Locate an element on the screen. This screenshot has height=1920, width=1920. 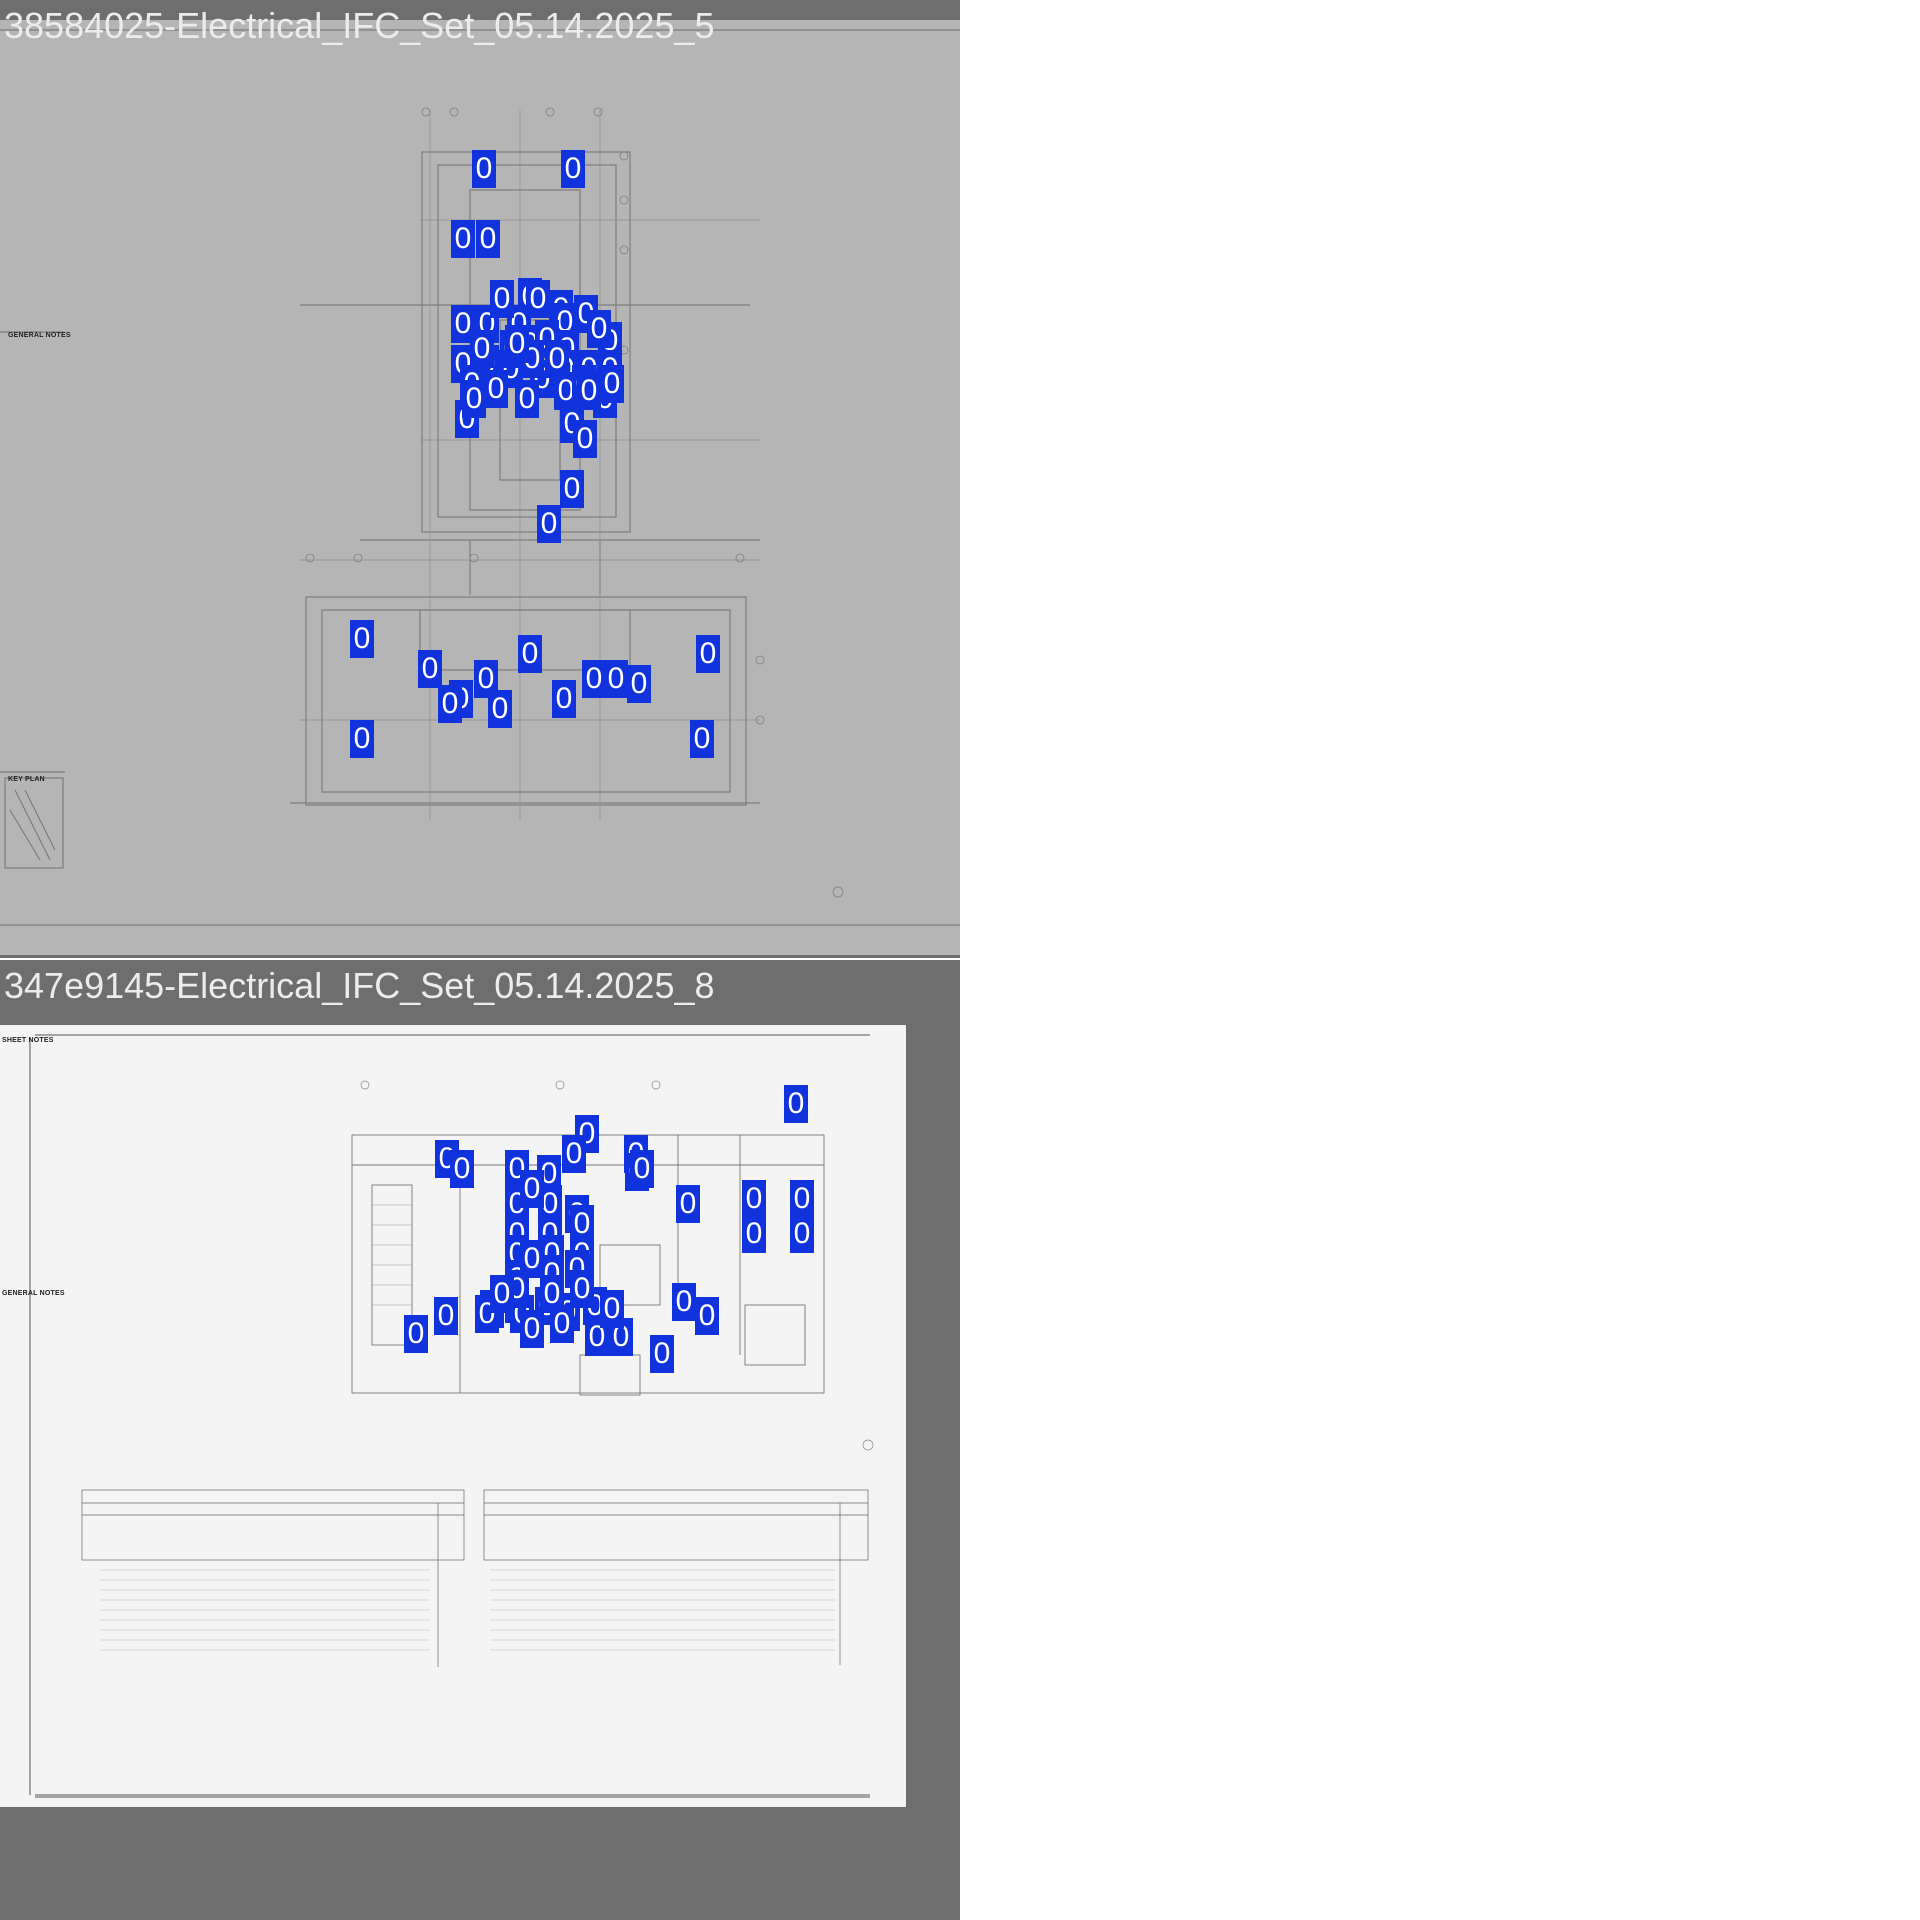
panel-title: 38584025-Electrical_IFC_Set_05.14.2025_5 is located at coordinates (359, 25).